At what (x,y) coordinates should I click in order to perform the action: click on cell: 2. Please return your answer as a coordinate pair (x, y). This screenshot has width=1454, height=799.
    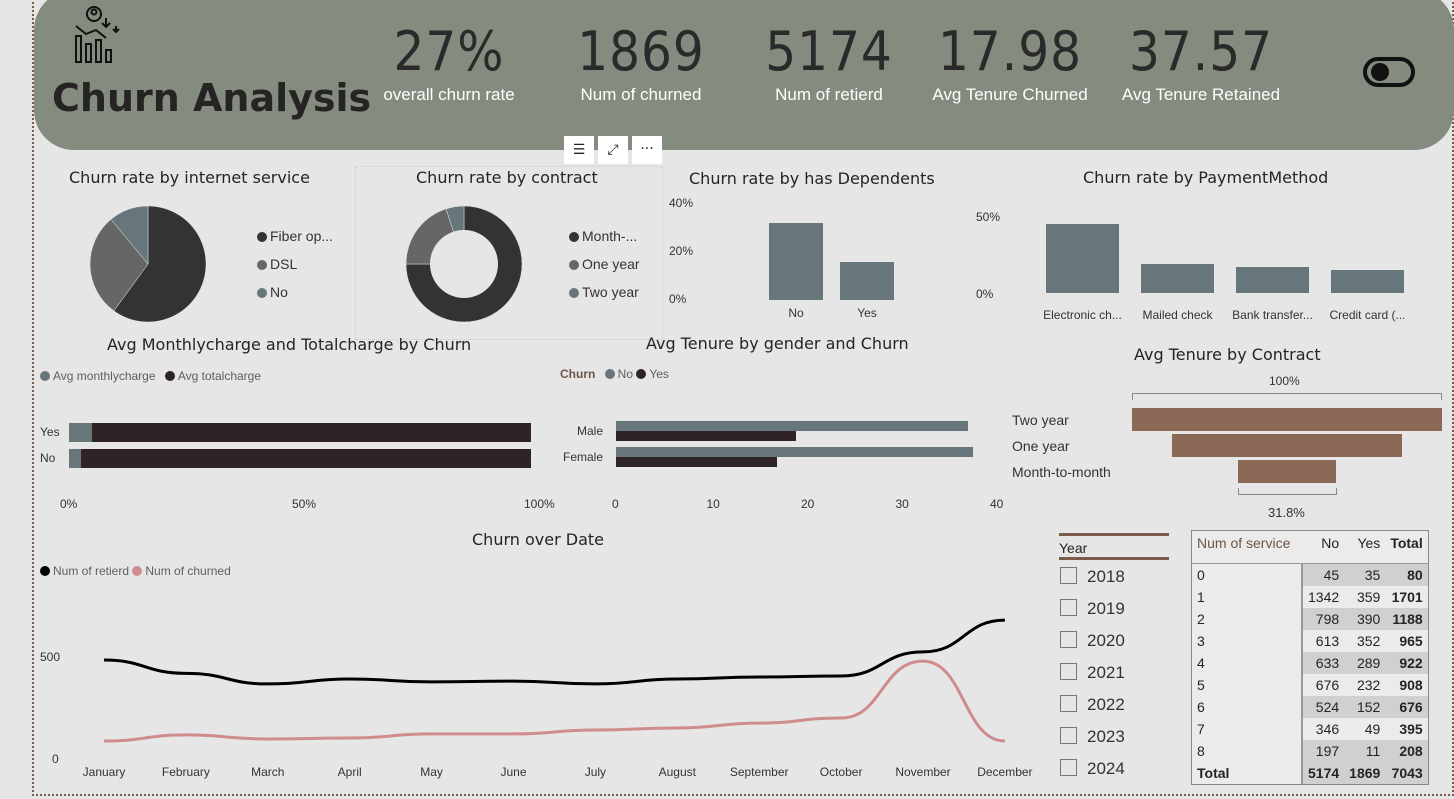
    Looking at the image, I should click on (1247, 618).